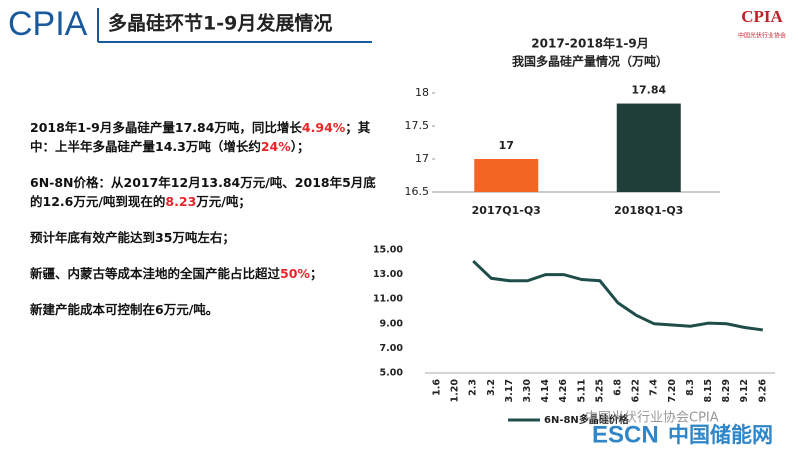  I want to click on x-tick-label: 6.22, so click(636, 390).